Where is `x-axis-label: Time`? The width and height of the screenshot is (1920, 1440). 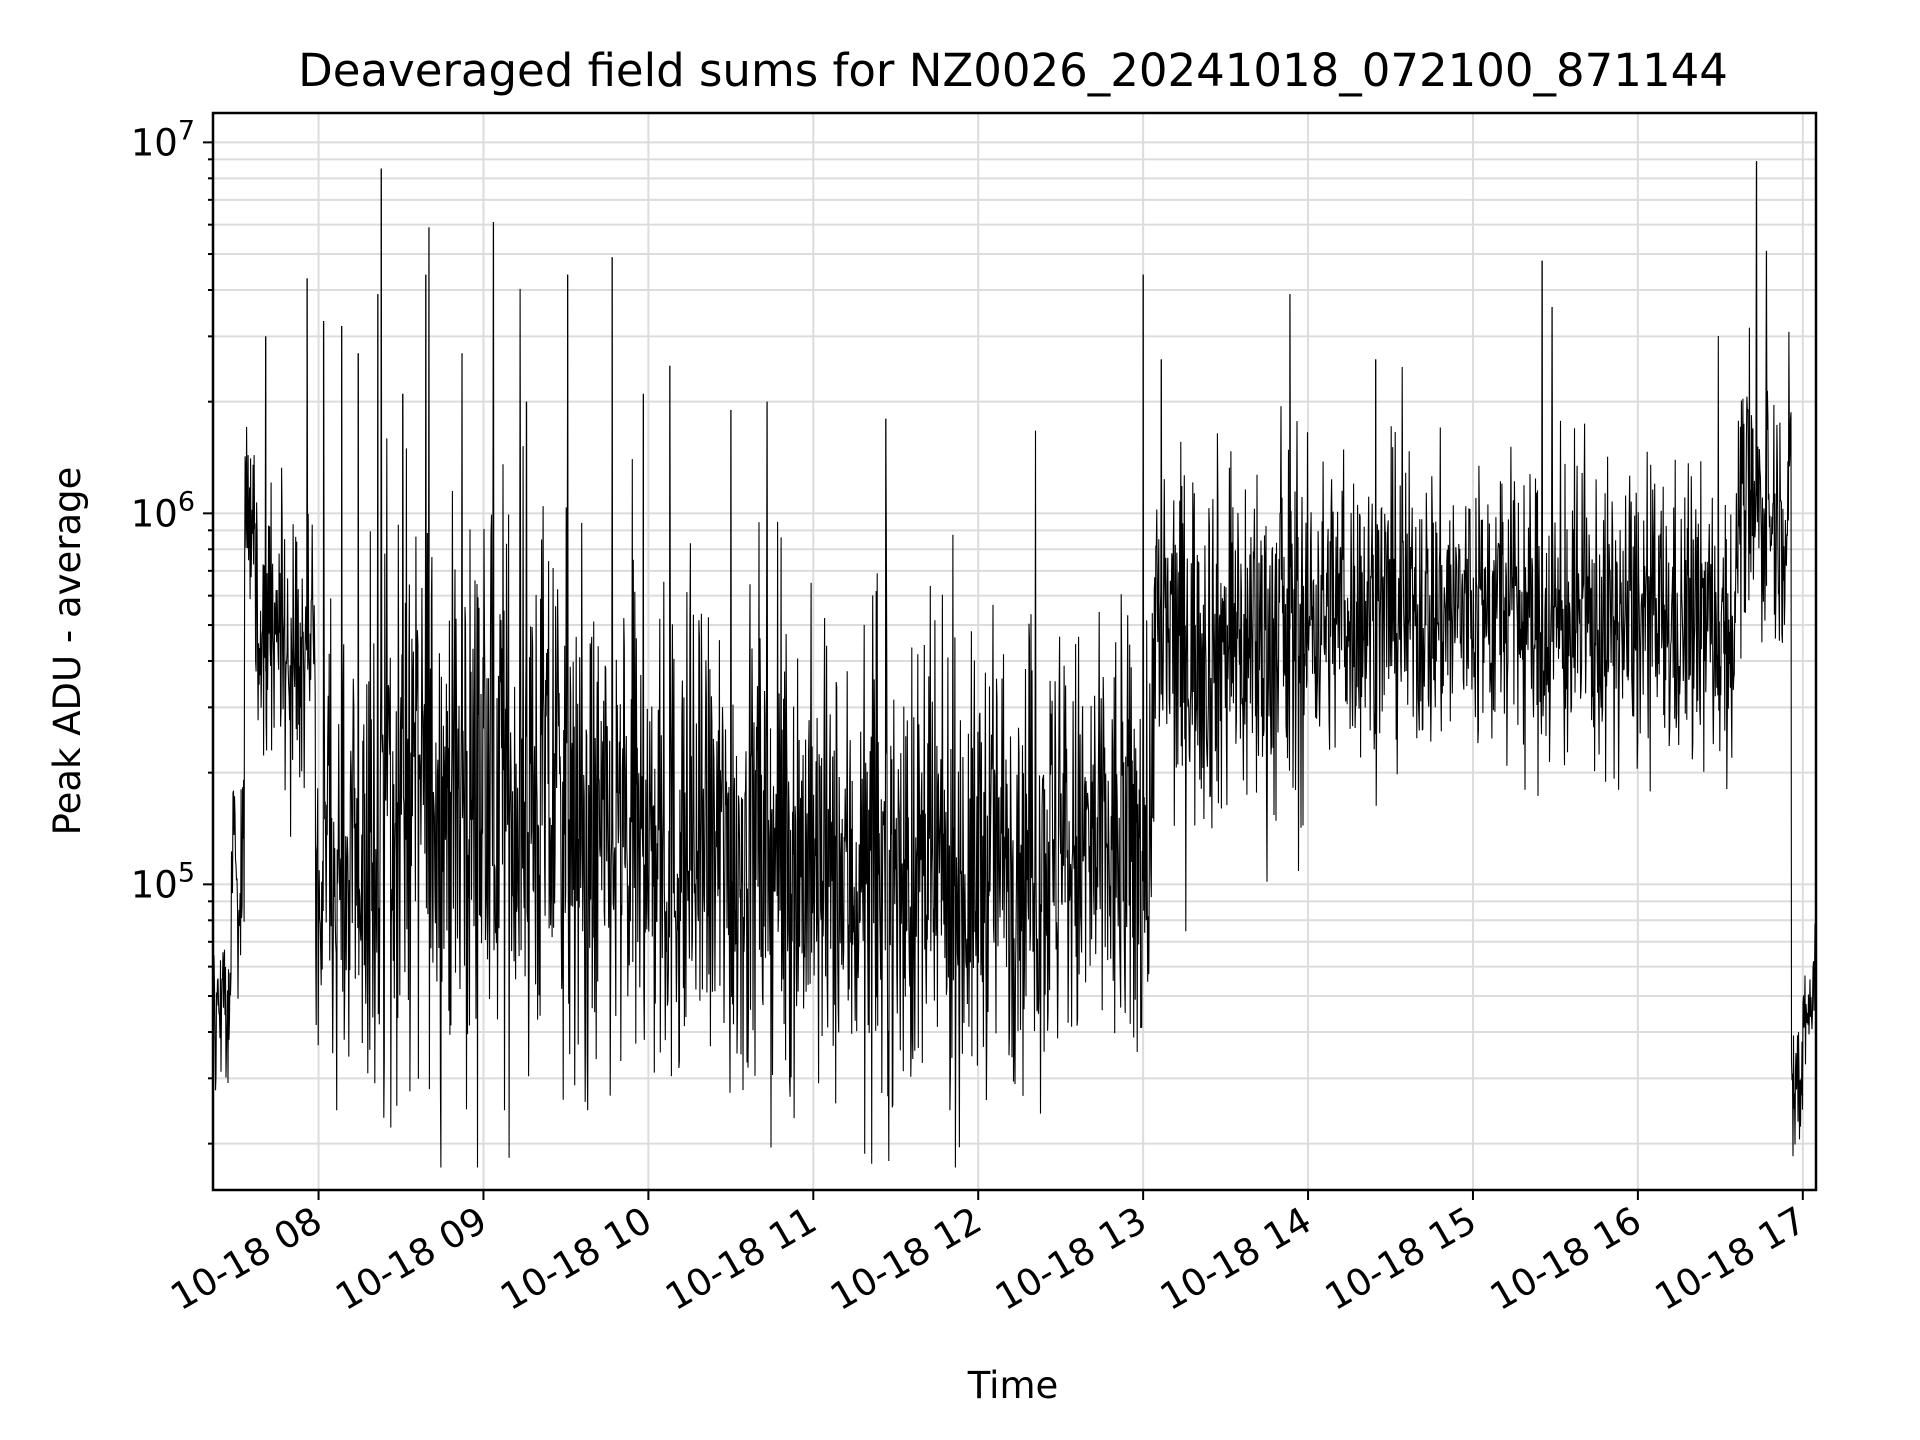 x-axis-label: Time is located at coordinates (1013, 1385).